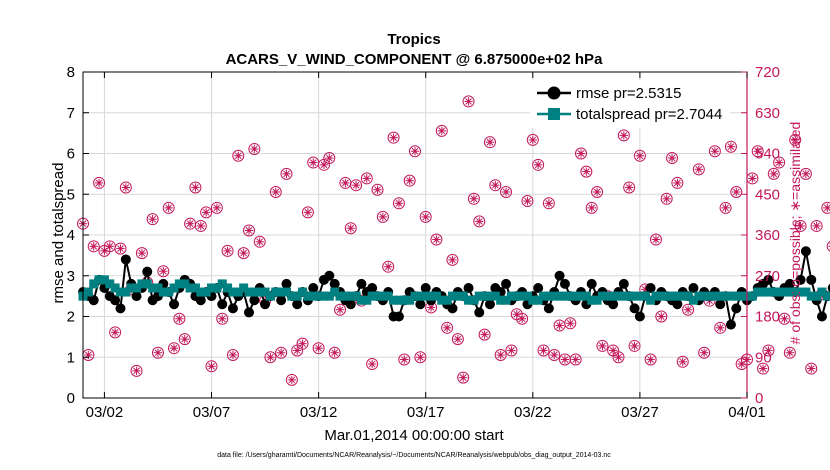 This screenshot has height=470, width=830. Describe the element at coordinates (71, 357) in the screenshot. I see `y-tick-label: 1` at that location.